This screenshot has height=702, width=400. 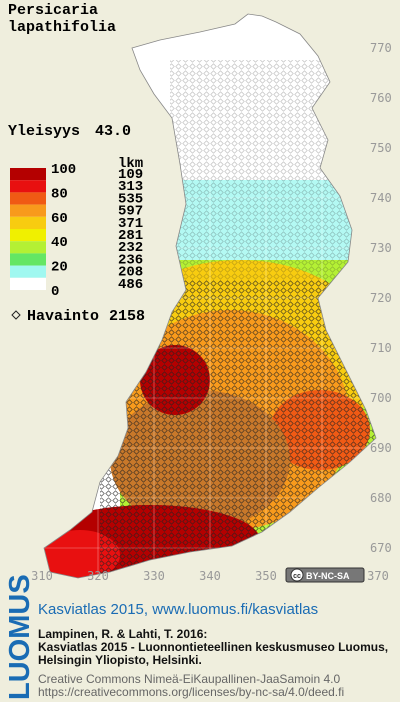 I want to click on title: lapathifolia, so click(x=62, y=27).